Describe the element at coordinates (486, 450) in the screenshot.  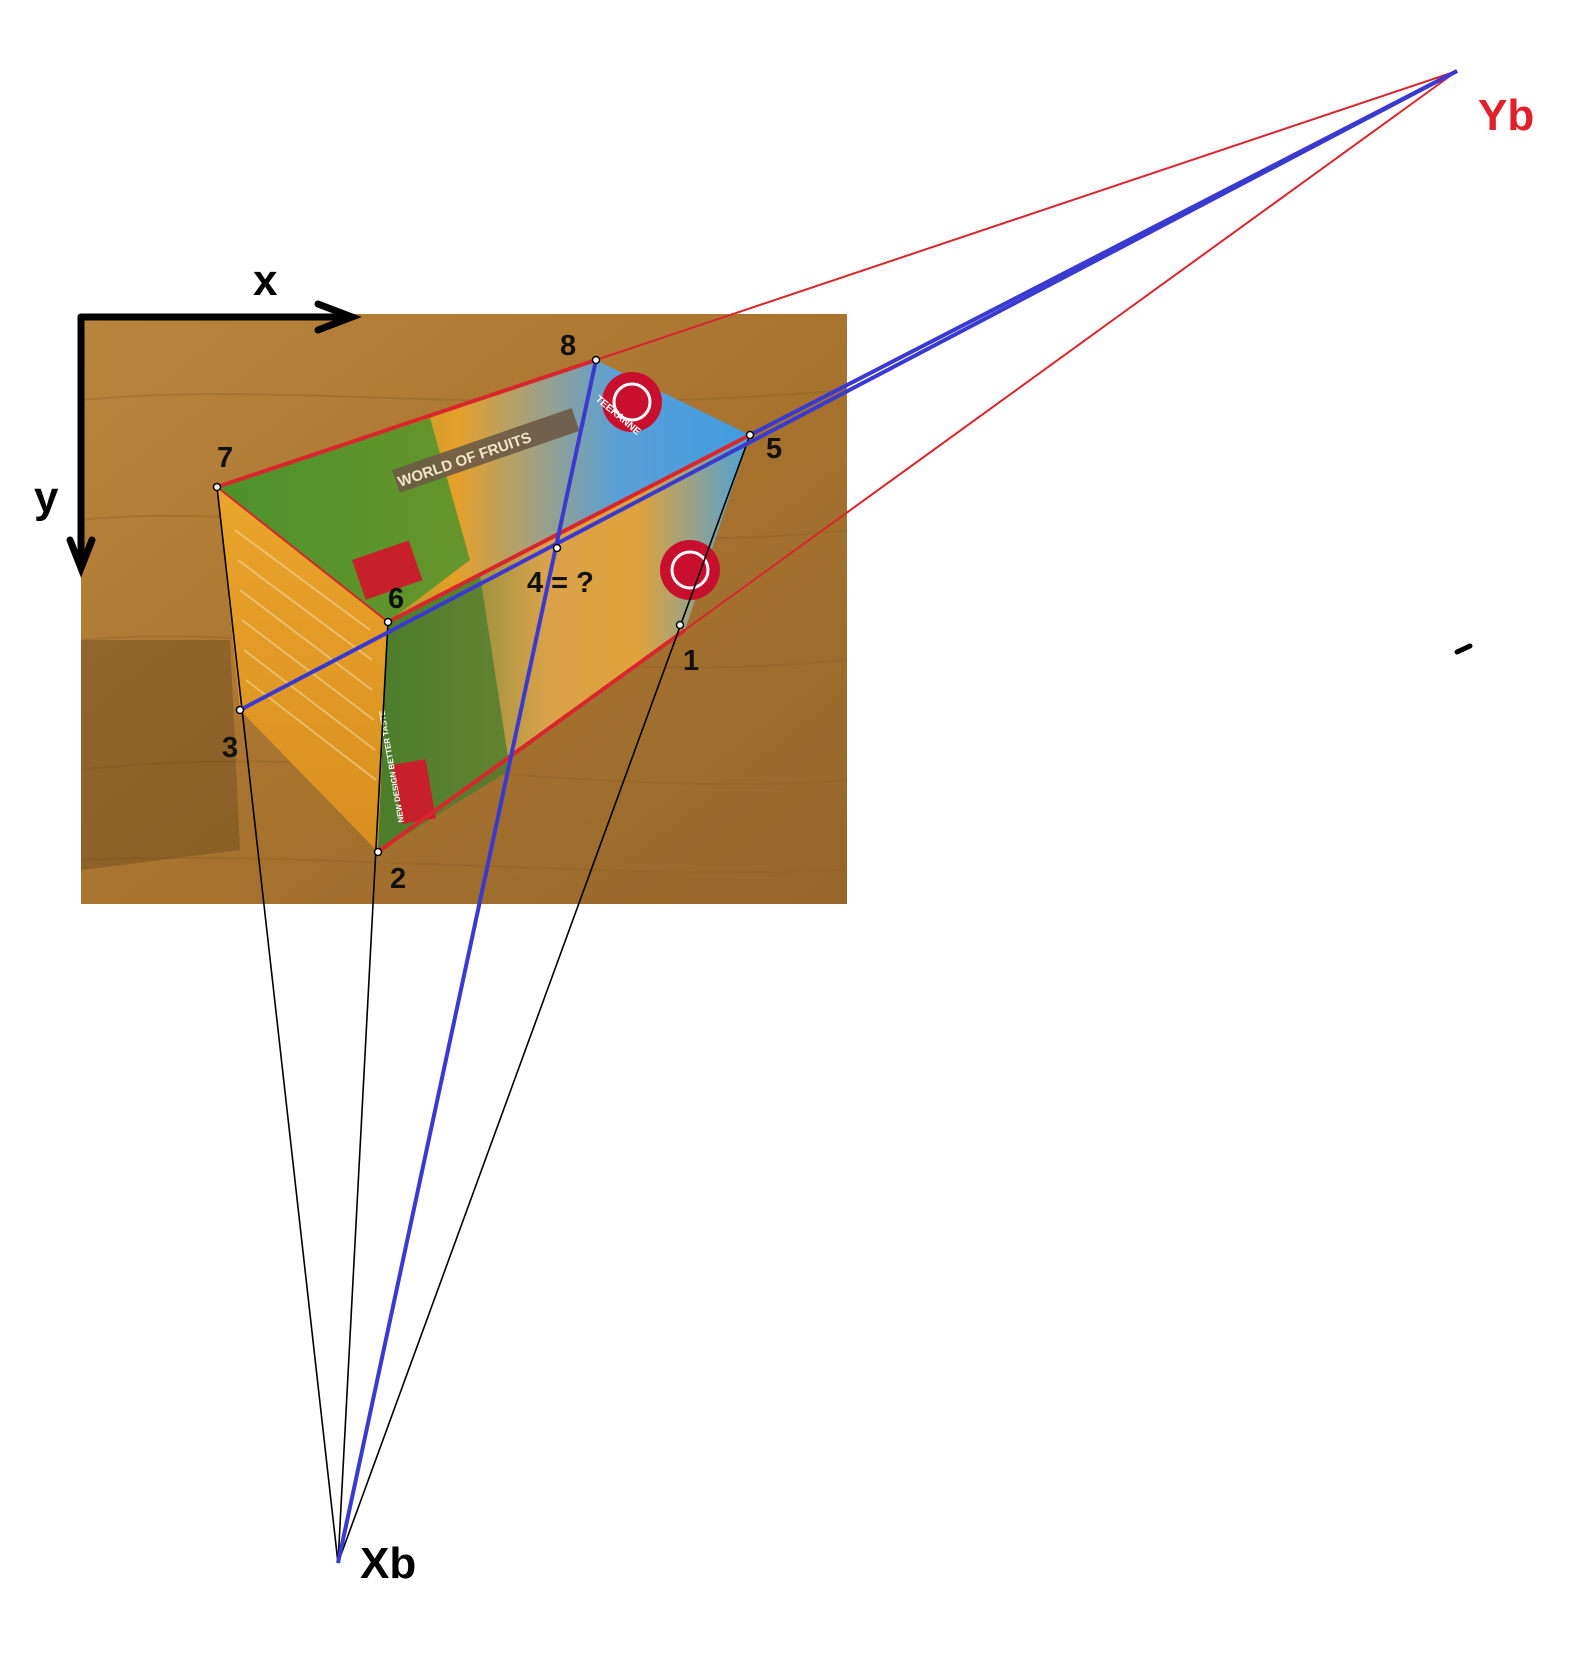
I see `box-top-banner` at that location.